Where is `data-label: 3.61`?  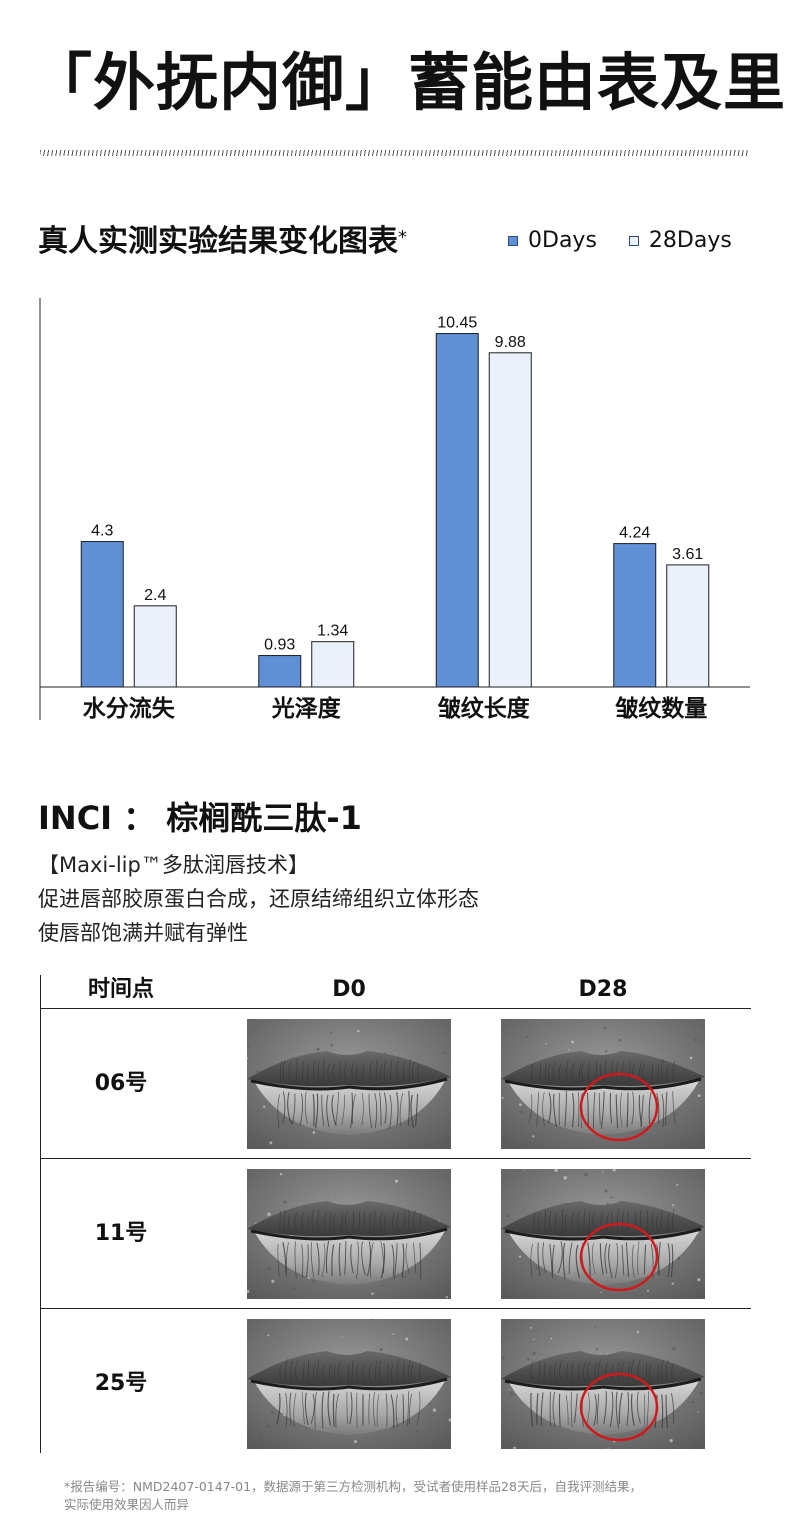 data-label: 3.61 is located at coordinates (687, 554).